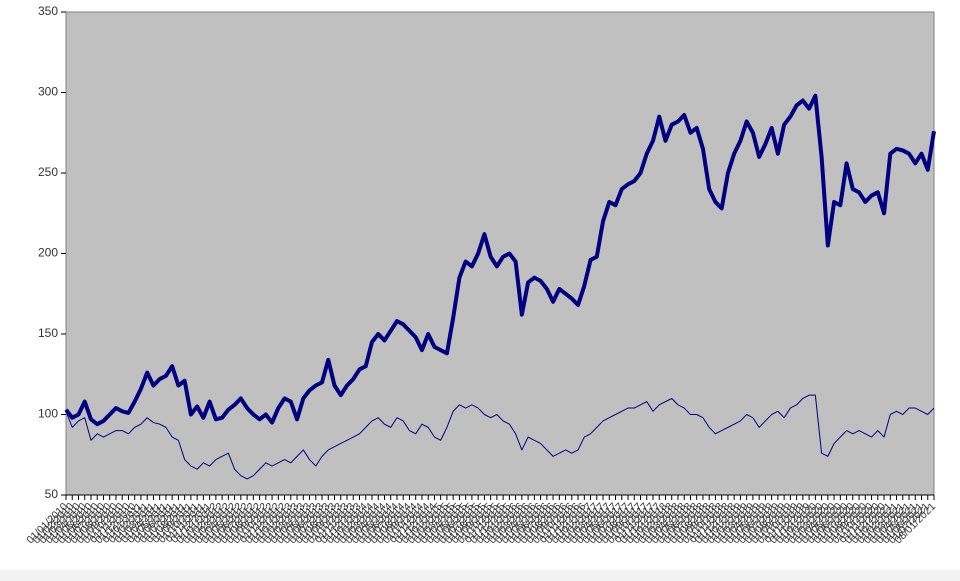  What do you see at coordinates (52, 494) in the screenshot?
I see `y-tick-label: 50` at bounding box center [52, 494].